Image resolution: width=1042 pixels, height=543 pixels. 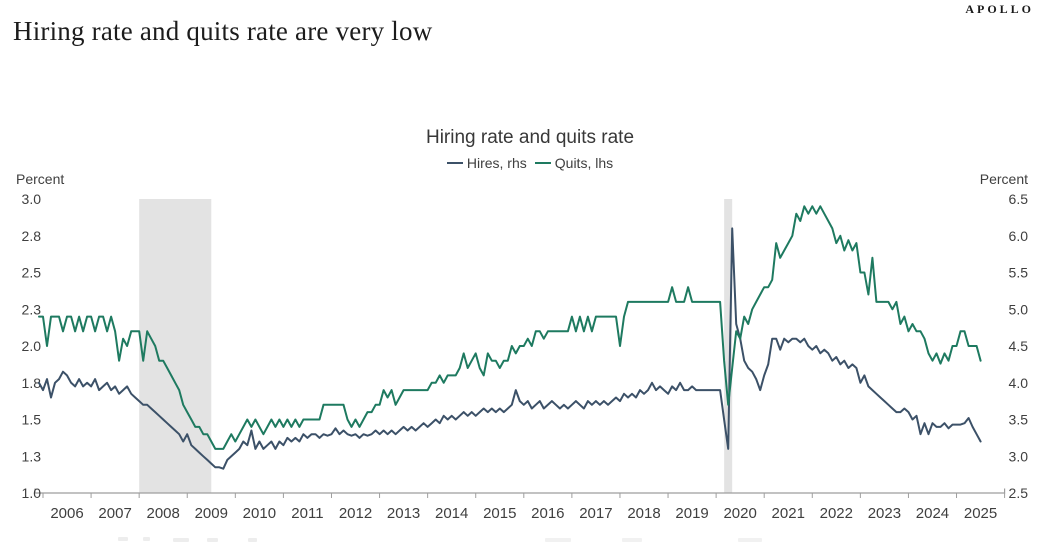 I want to click on x-axis-year-label: 2010, so click(x=259, y=513).